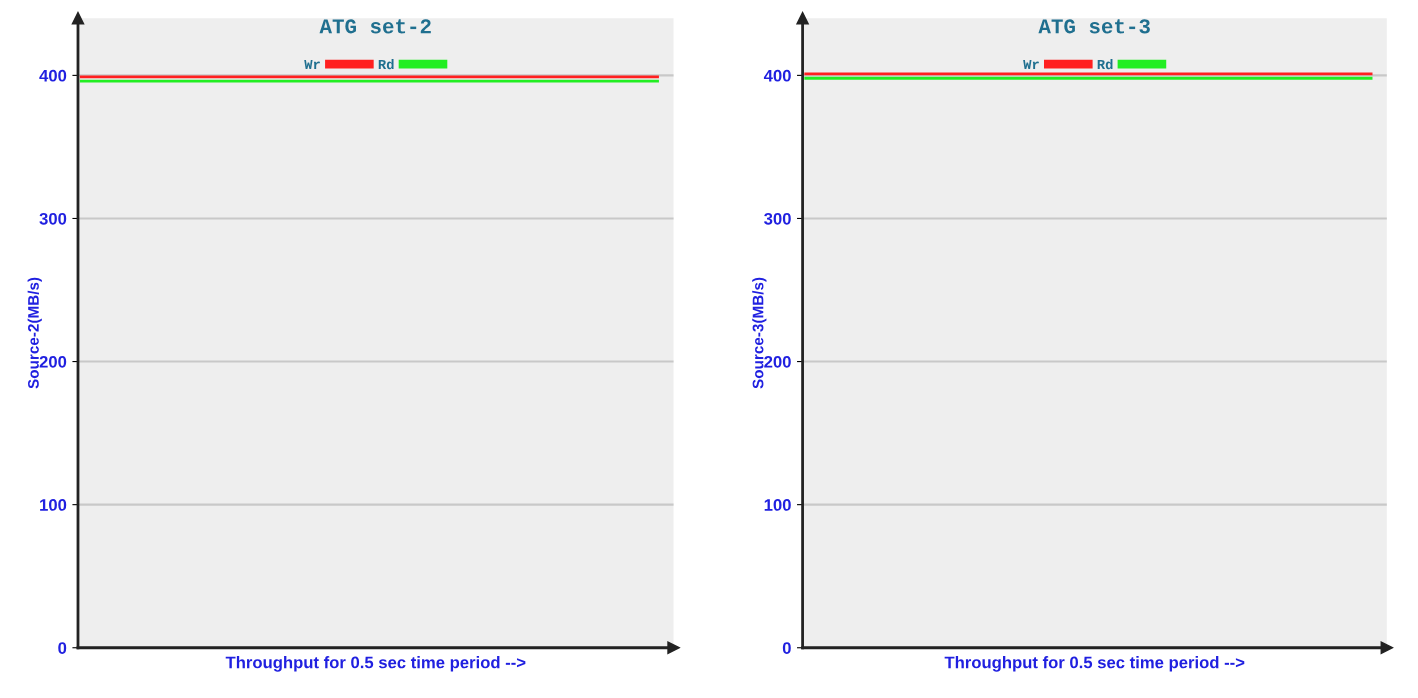 Image resolution: width=1418 pixels, height=698 pixels. Describe the element at coordinates (1094, 26) in the screenshot. I see `chart-title: ATG set-3` at that location.